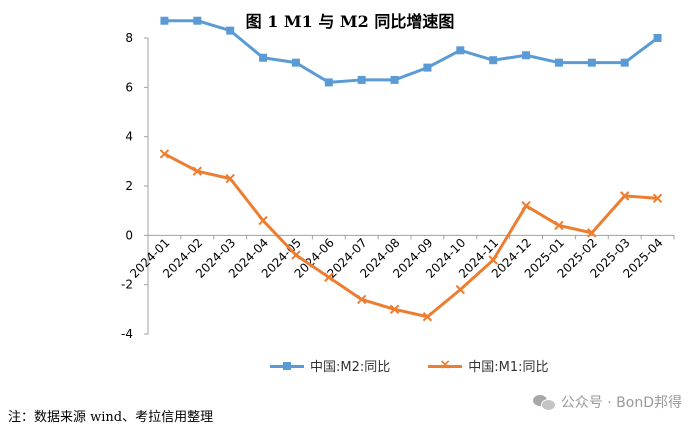 The height and width of the screenshot is (432, 700). What do you see at coordinates (544, 402) in the screenshot?
I see `wechat-icon` at bounding box center [544, 402].